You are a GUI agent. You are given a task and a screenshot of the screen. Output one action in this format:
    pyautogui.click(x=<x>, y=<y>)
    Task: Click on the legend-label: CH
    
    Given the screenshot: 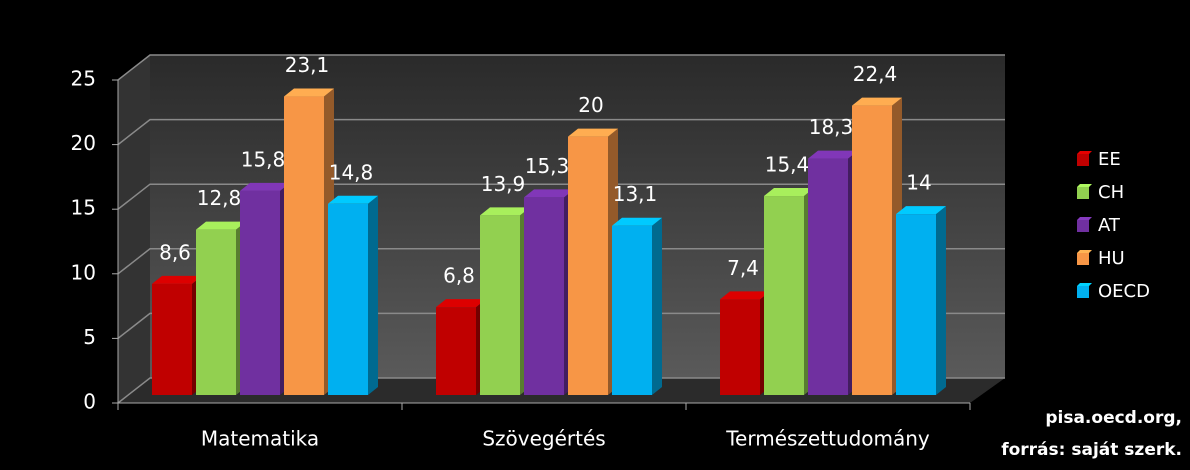 What is the action you would take?
    pyautogui.click(x=1111, y=192)
    